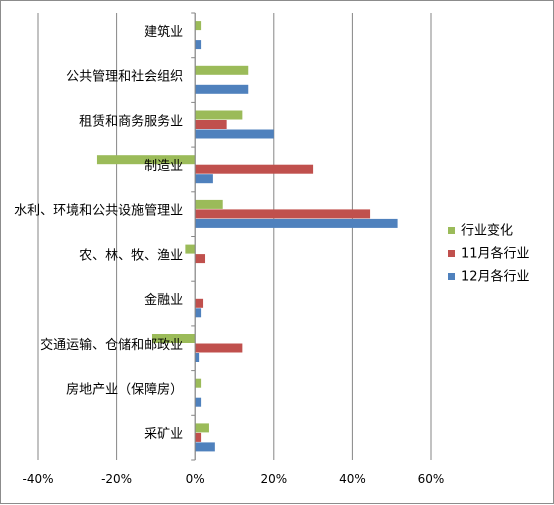 The image size is (554, 505). What do you see at coordinates (495, 277) in the screenshot?
I see `legend-label: 12月各行业` at bounding box center [495, 277].